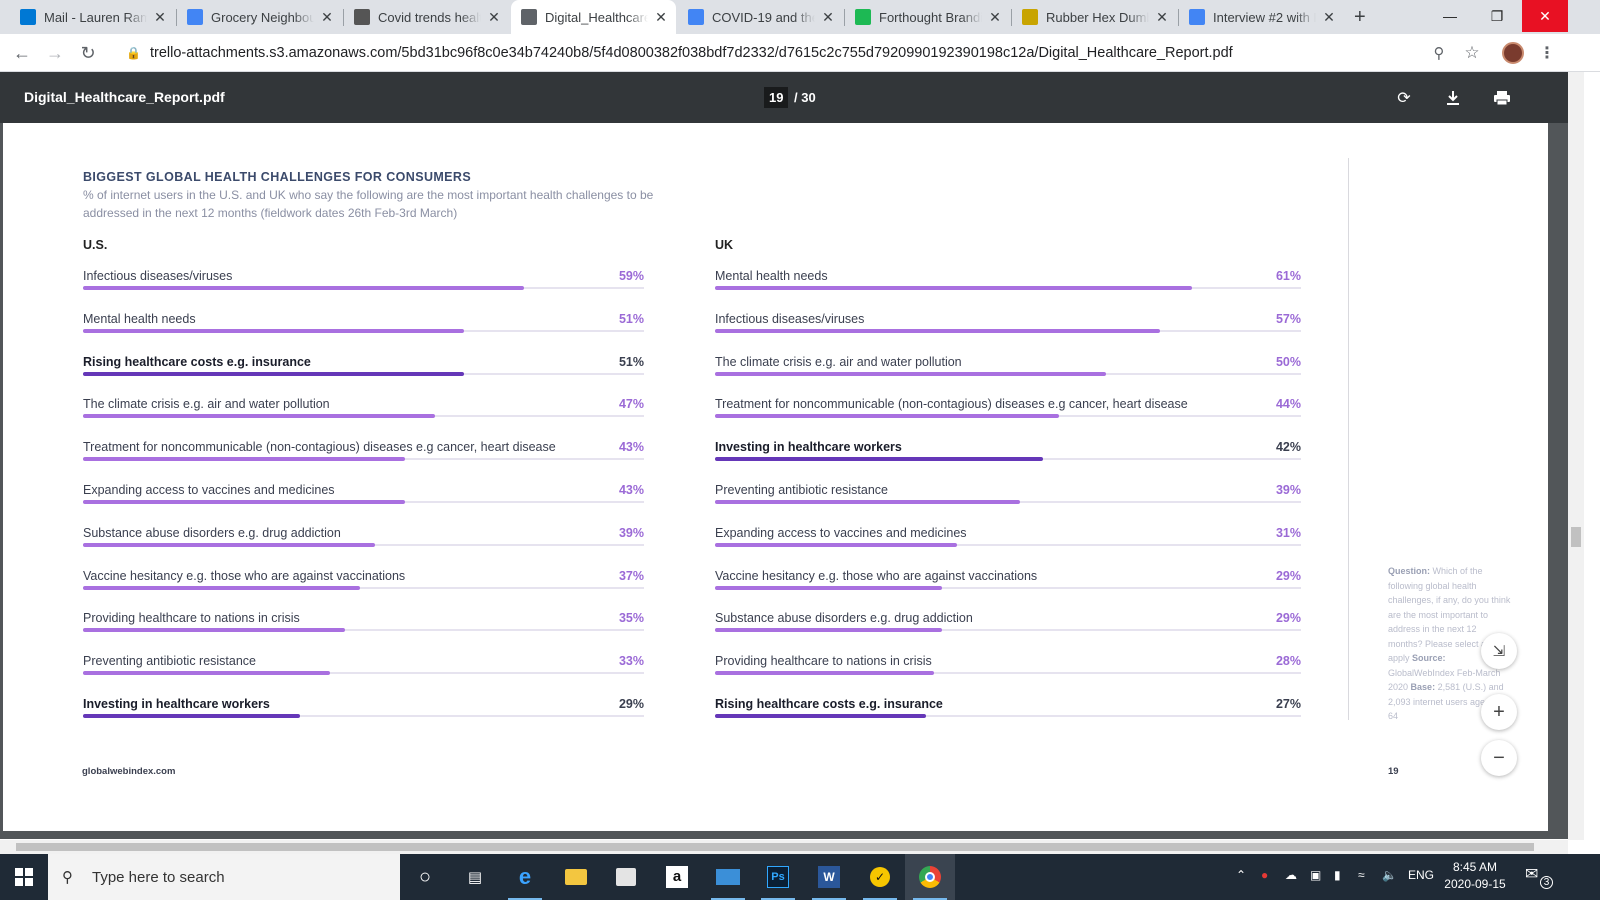  I want to click on mail-icon, so click(728, 877).